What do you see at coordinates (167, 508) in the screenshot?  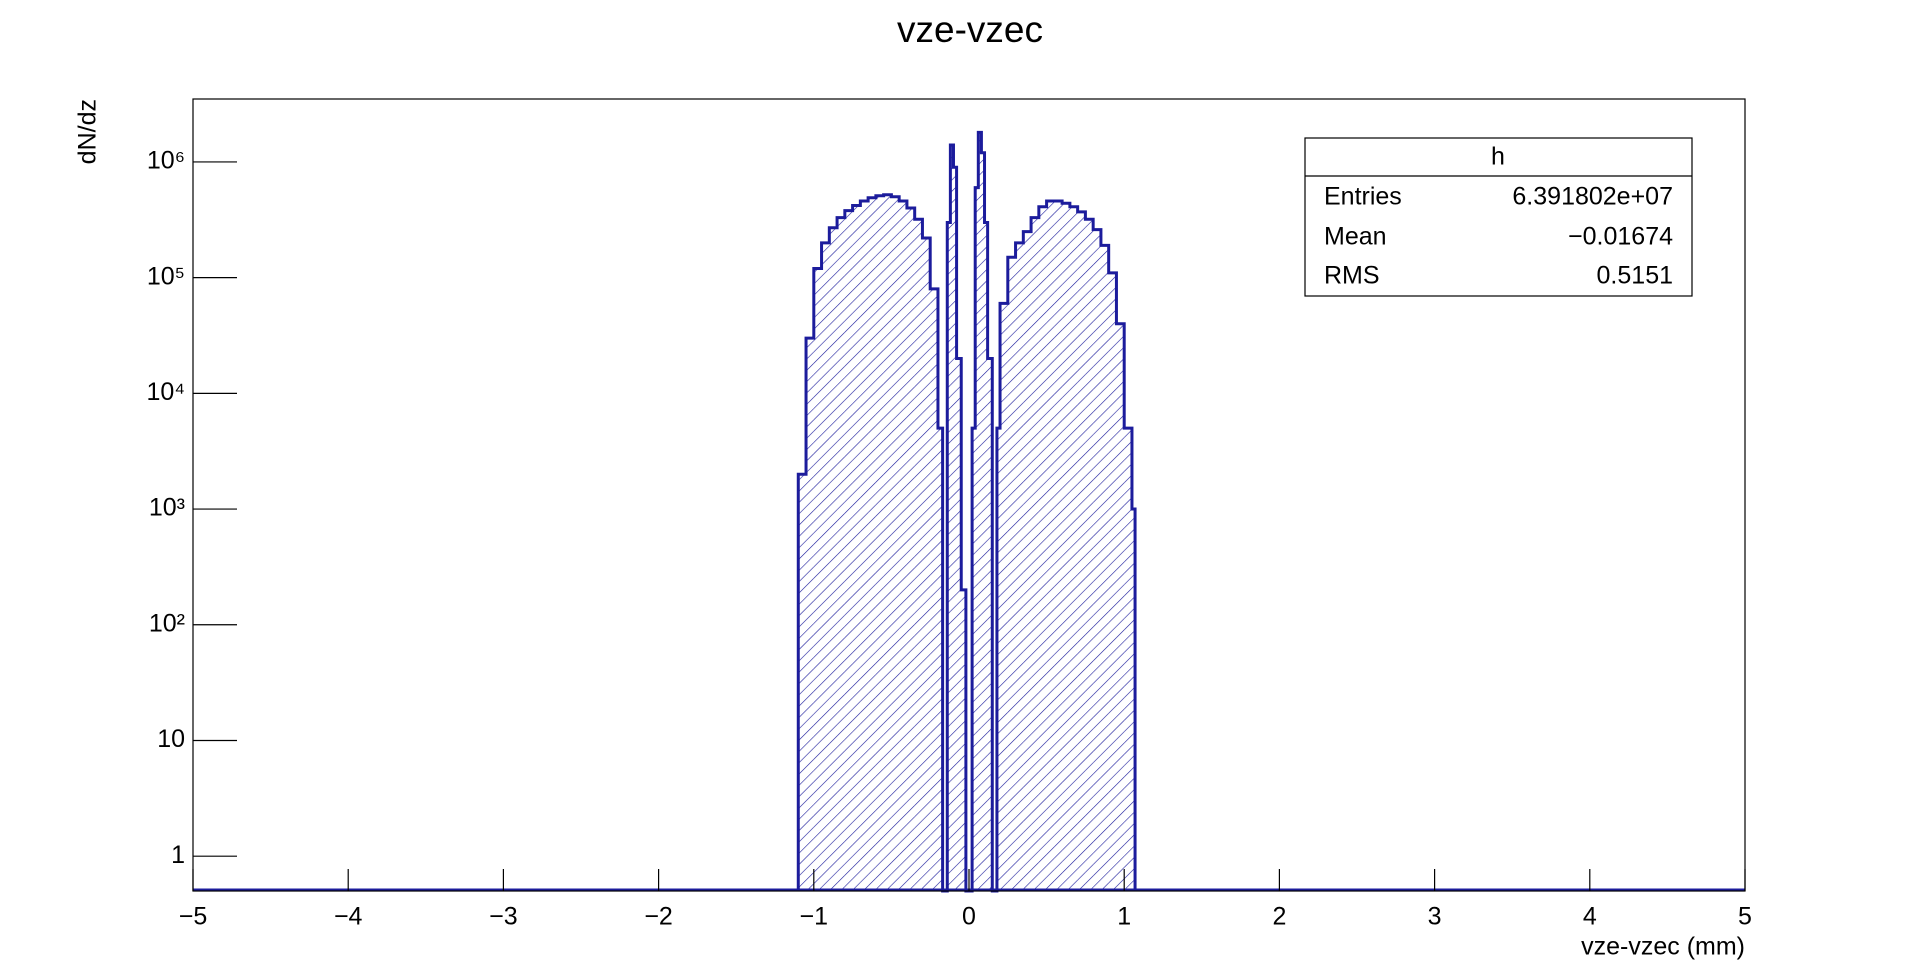 I see `y-tick-label: 10³` at bounding box center [167, 508].